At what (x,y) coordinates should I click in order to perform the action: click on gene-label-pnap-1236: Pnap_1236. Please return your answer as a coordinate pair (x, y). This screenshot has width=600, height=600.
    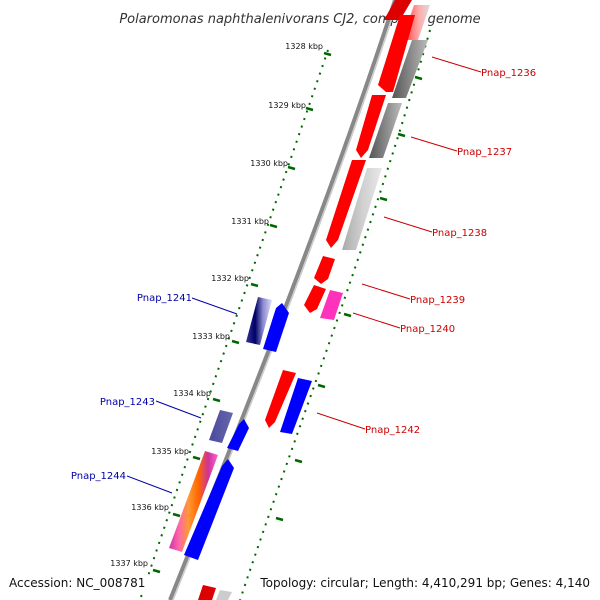
    Looking at the image, I should click on (508, 73).